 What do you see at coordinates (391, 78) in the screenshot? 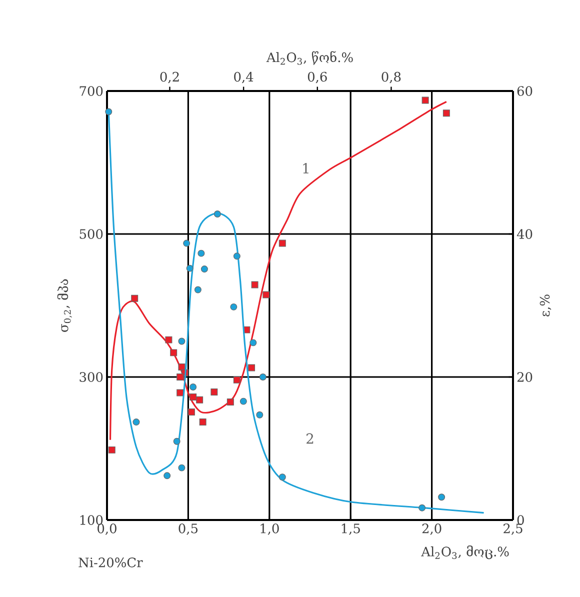
I see `x2-tick-label: 0,8` at bounding box center [391, 78].